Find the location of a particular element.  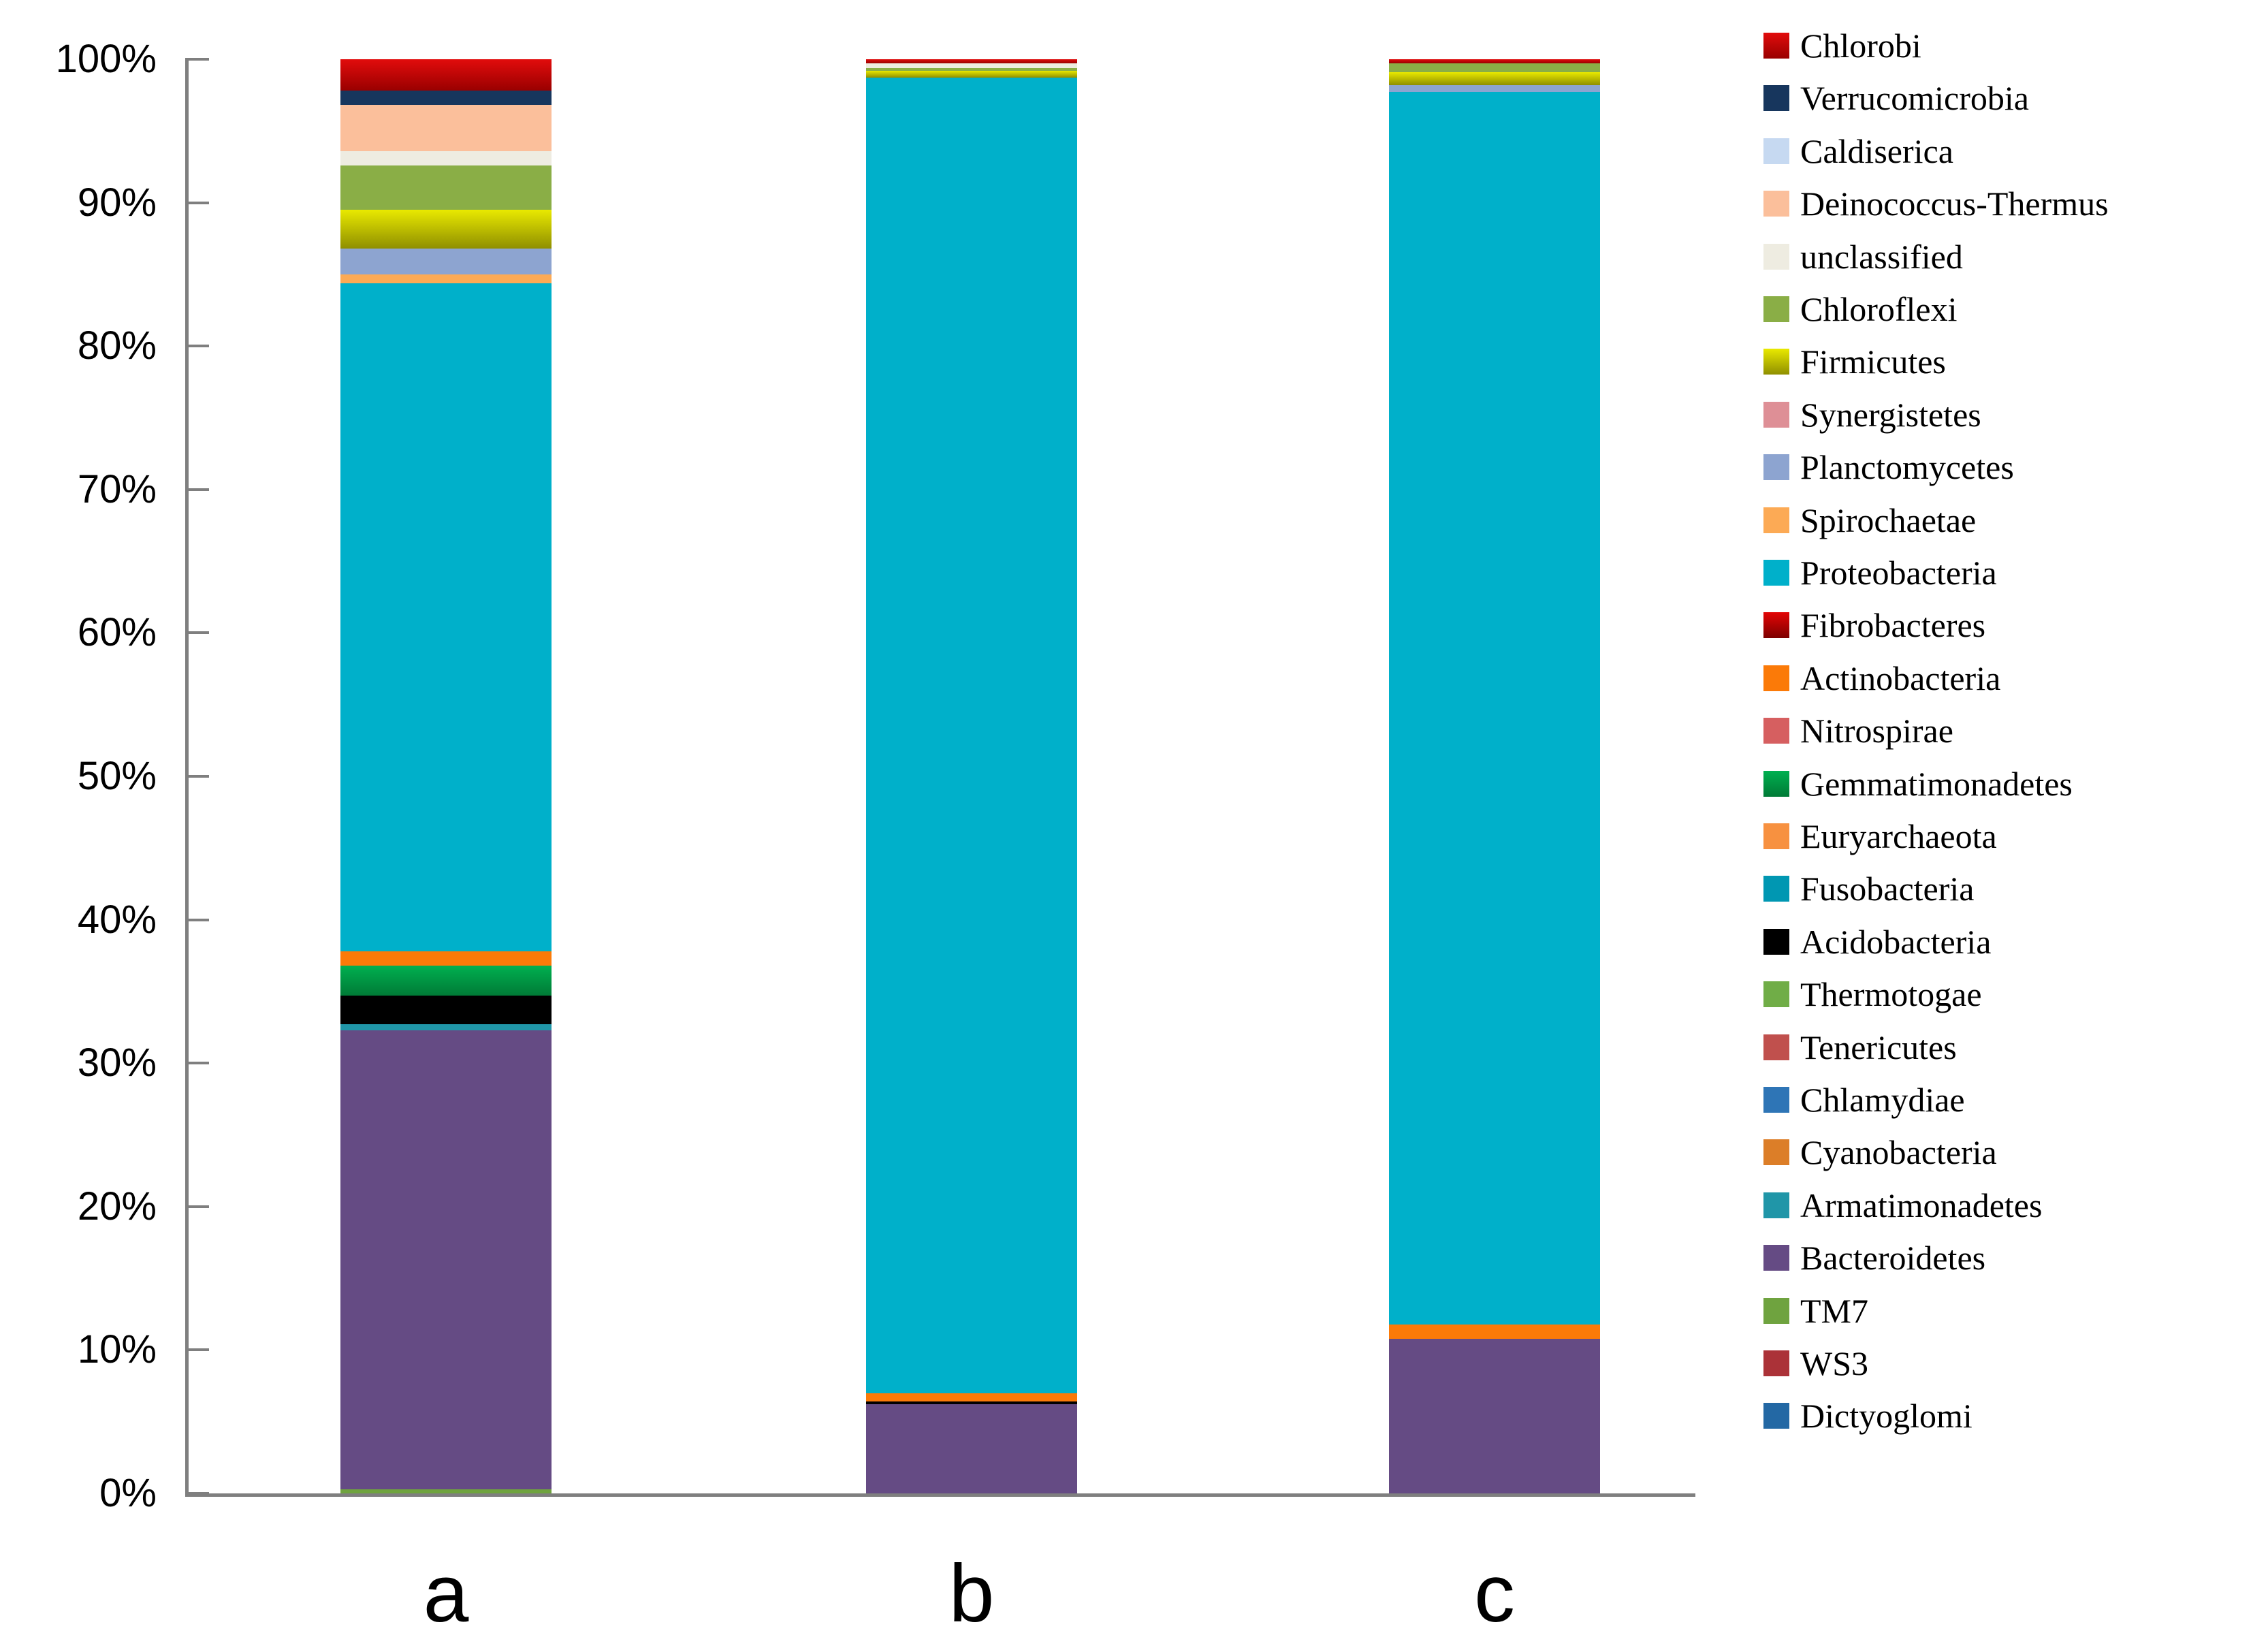

legend-label-Dictyoglomi: Dictyoglomi is located at coordinates (1886, 1416).